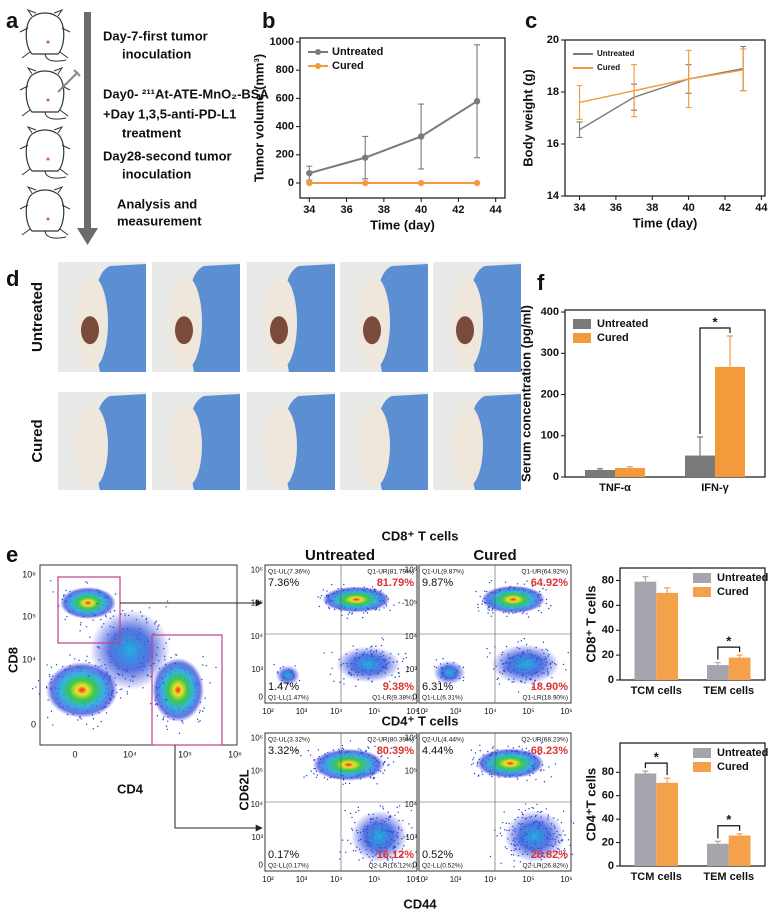 The width and height of the screenshot is (777, 921). What do you see at coordinates (608, 605) in the screenshot?
I see `y-tick-label: 60` at bounding box center [608, 605].